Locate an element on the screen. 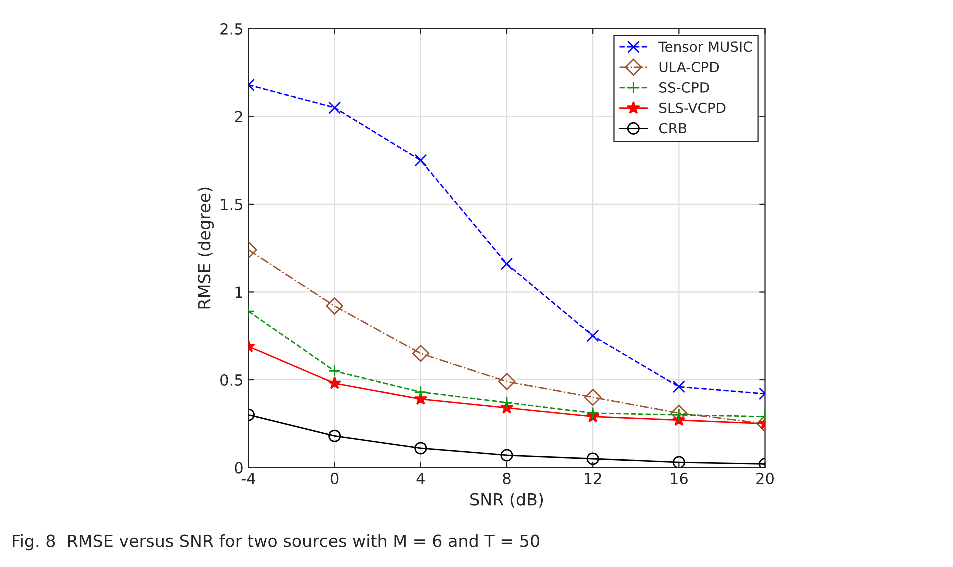  y-tick-label: 0 is located at coordinates (239, 468).